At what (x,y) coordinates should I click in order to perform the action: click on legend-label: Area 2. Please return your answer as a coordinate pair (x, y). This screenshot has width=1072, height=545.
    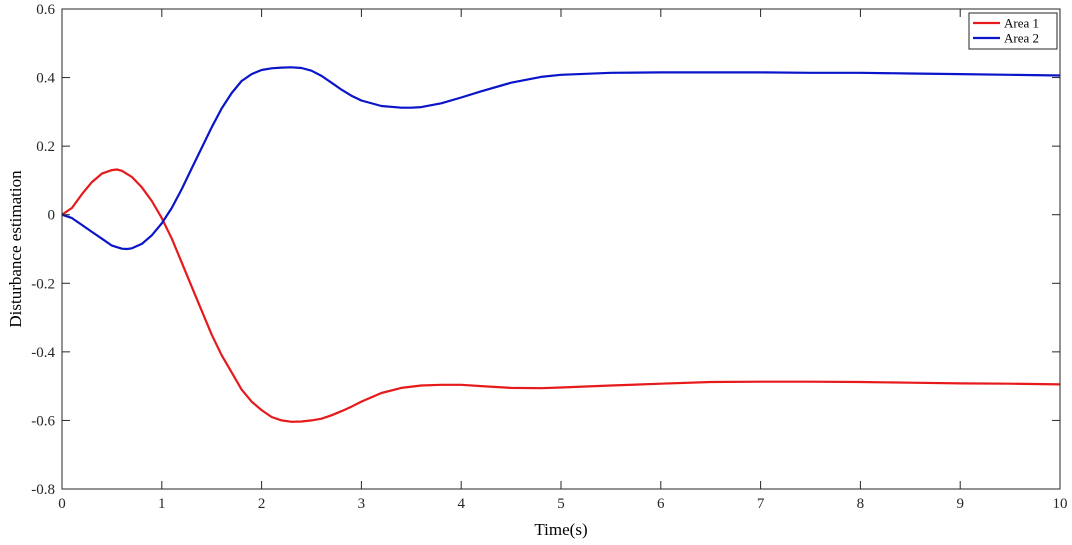
    Looking at the image, I should click on (1021, 38).